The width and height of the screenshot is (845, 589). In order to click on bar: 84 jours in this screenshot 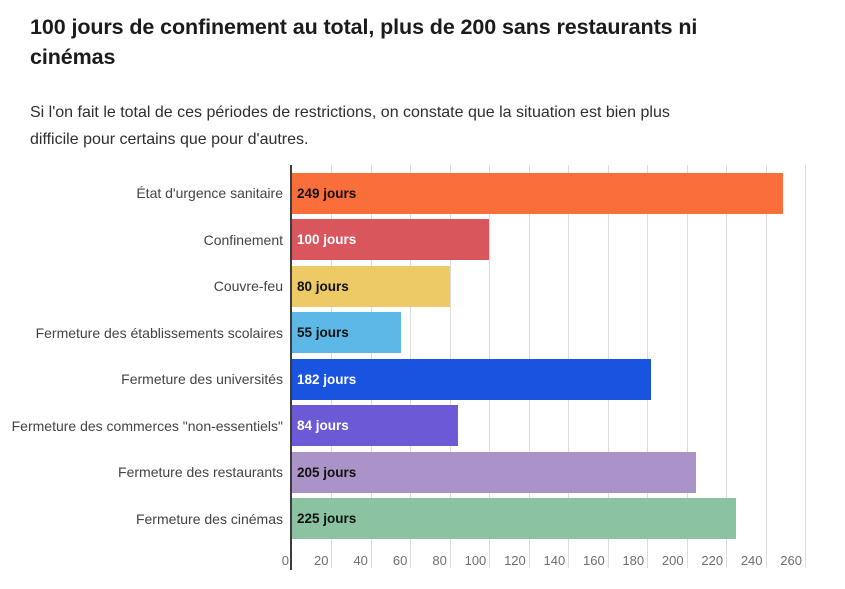, I will do `click(375, 426)`.